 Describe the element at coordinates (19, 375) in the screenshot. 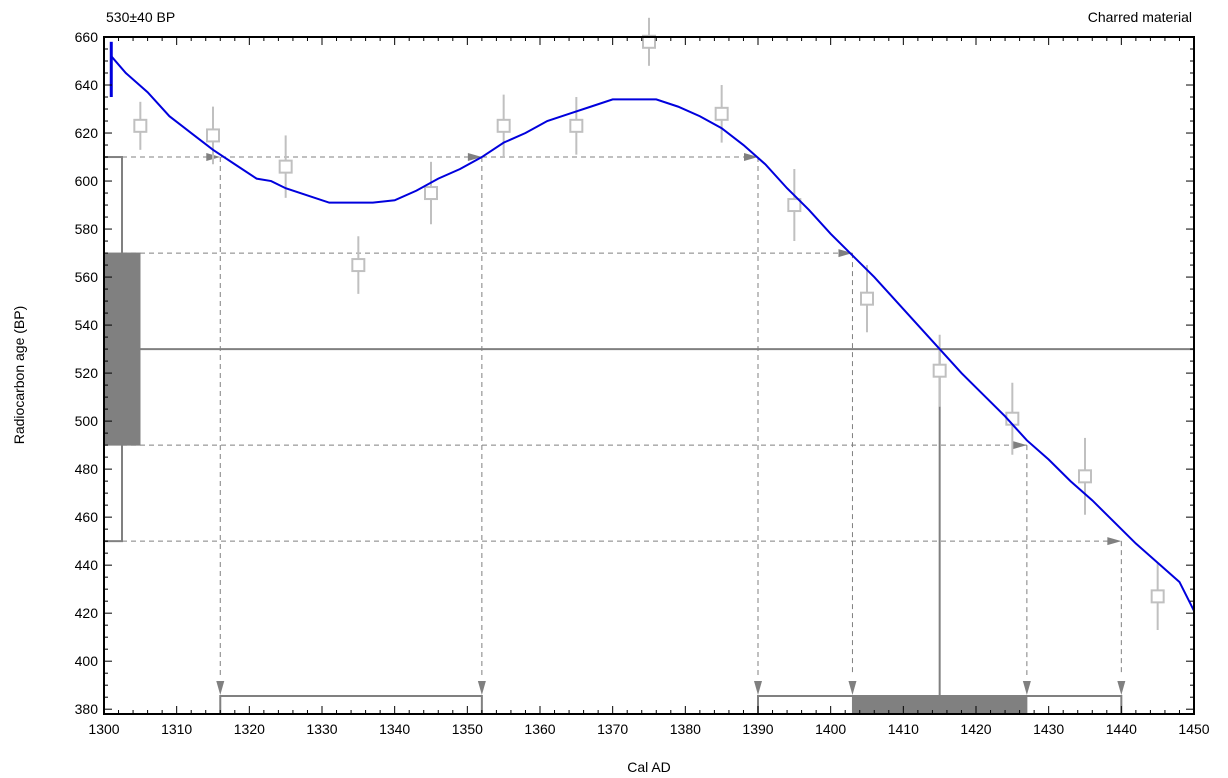

I see `y-axis-label: Radiocarbon age (BP)` at that location.